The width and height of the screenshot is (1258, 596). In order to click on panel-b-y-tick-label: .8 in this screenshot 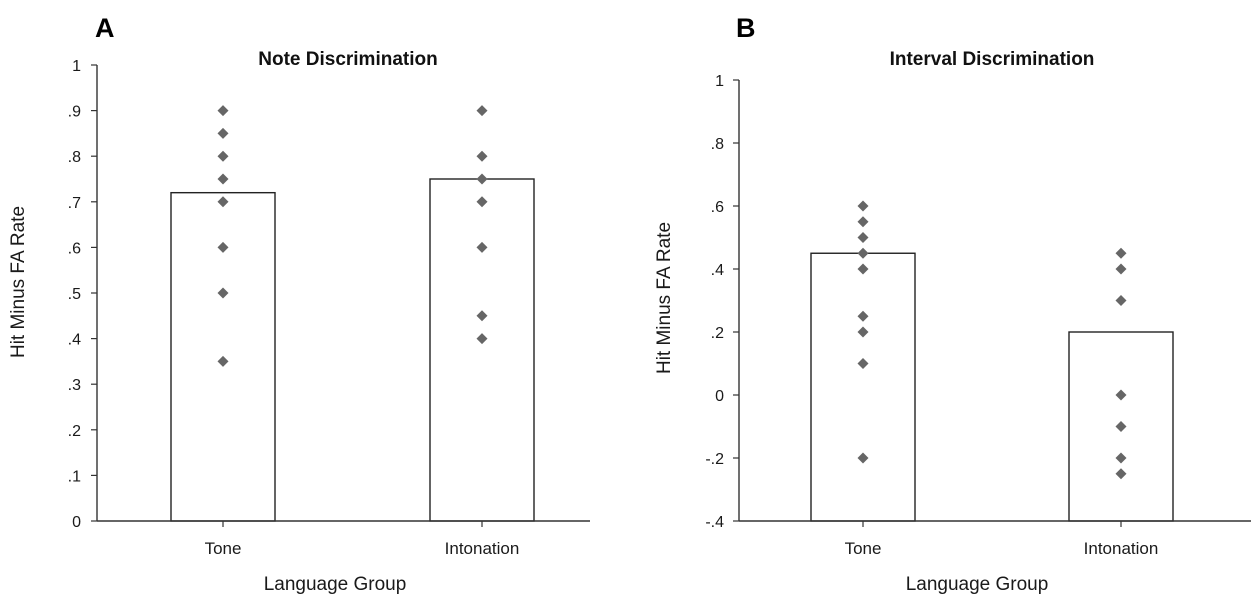, I will do `click(717, 144)`.